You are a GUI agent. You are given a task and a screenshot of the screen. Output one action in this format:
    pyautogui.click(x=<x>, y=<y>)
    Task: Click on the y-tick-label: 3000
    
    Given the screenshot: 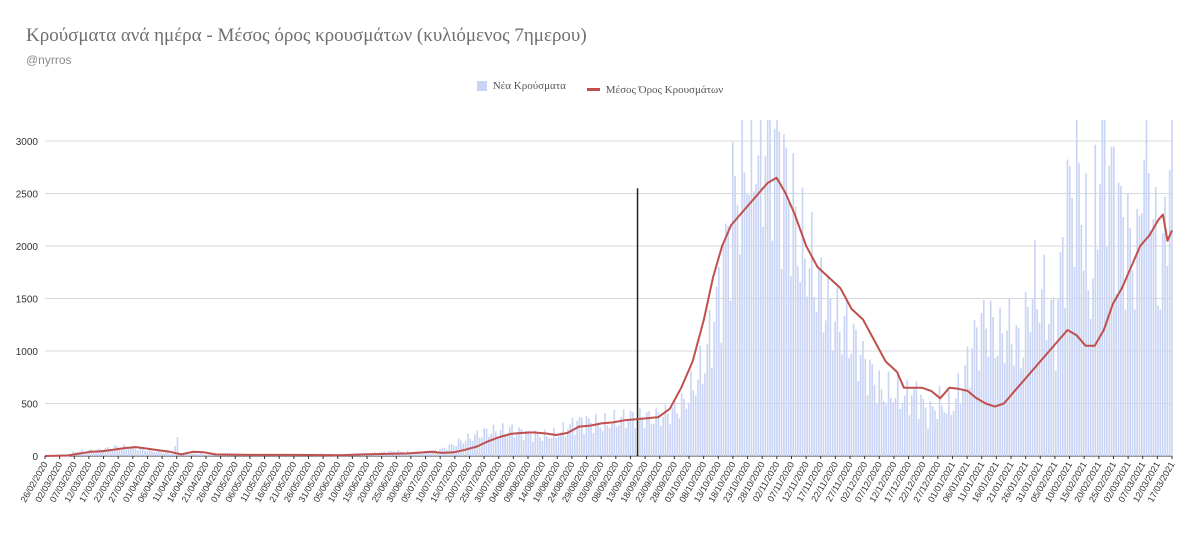 What is the action you would take?
    pyautogui.click(x=27, y=142)
    